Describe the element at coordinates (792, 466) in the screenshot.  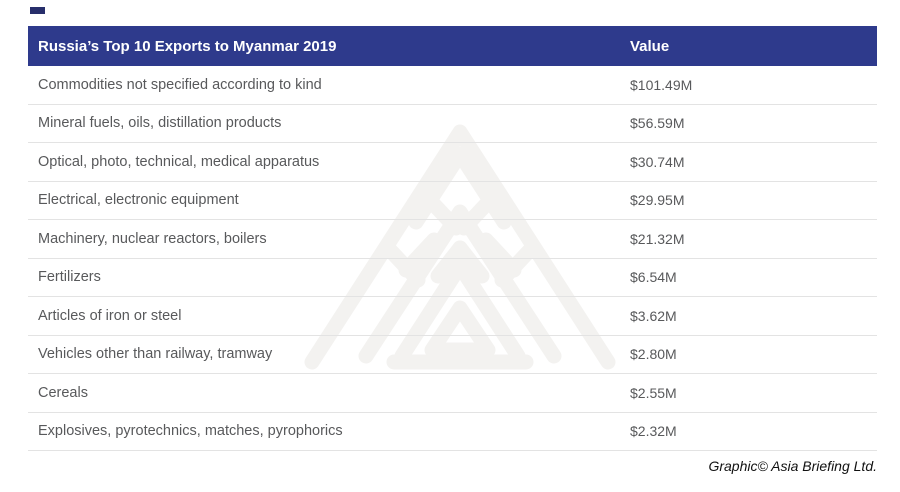
I see `graphic-credit: Graphic© Asia Briefing Ltd.` at that location.